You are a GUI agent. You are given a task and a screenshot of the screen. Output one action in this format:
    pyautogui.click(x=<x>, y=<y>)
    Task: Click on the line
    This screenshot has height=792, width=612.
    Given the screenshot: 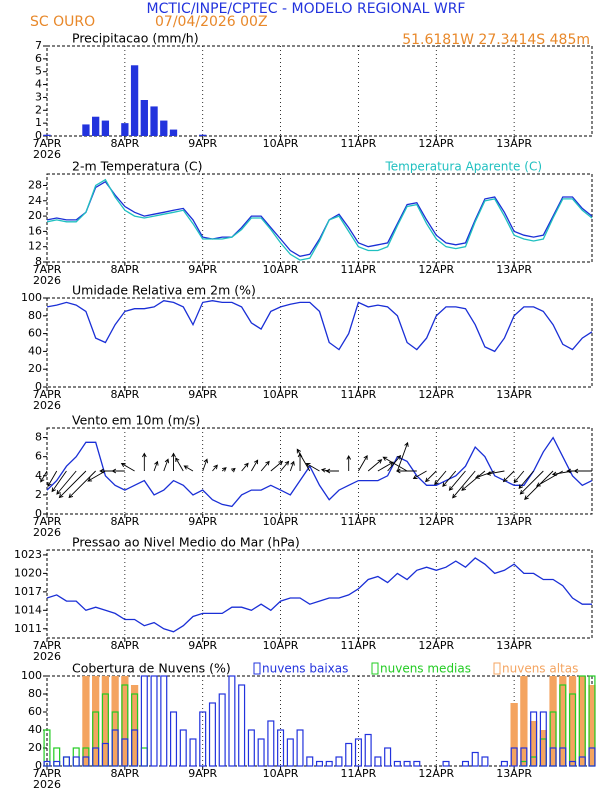 What is the action you would take?
    pyautogui.click(x=319, y=595)
    